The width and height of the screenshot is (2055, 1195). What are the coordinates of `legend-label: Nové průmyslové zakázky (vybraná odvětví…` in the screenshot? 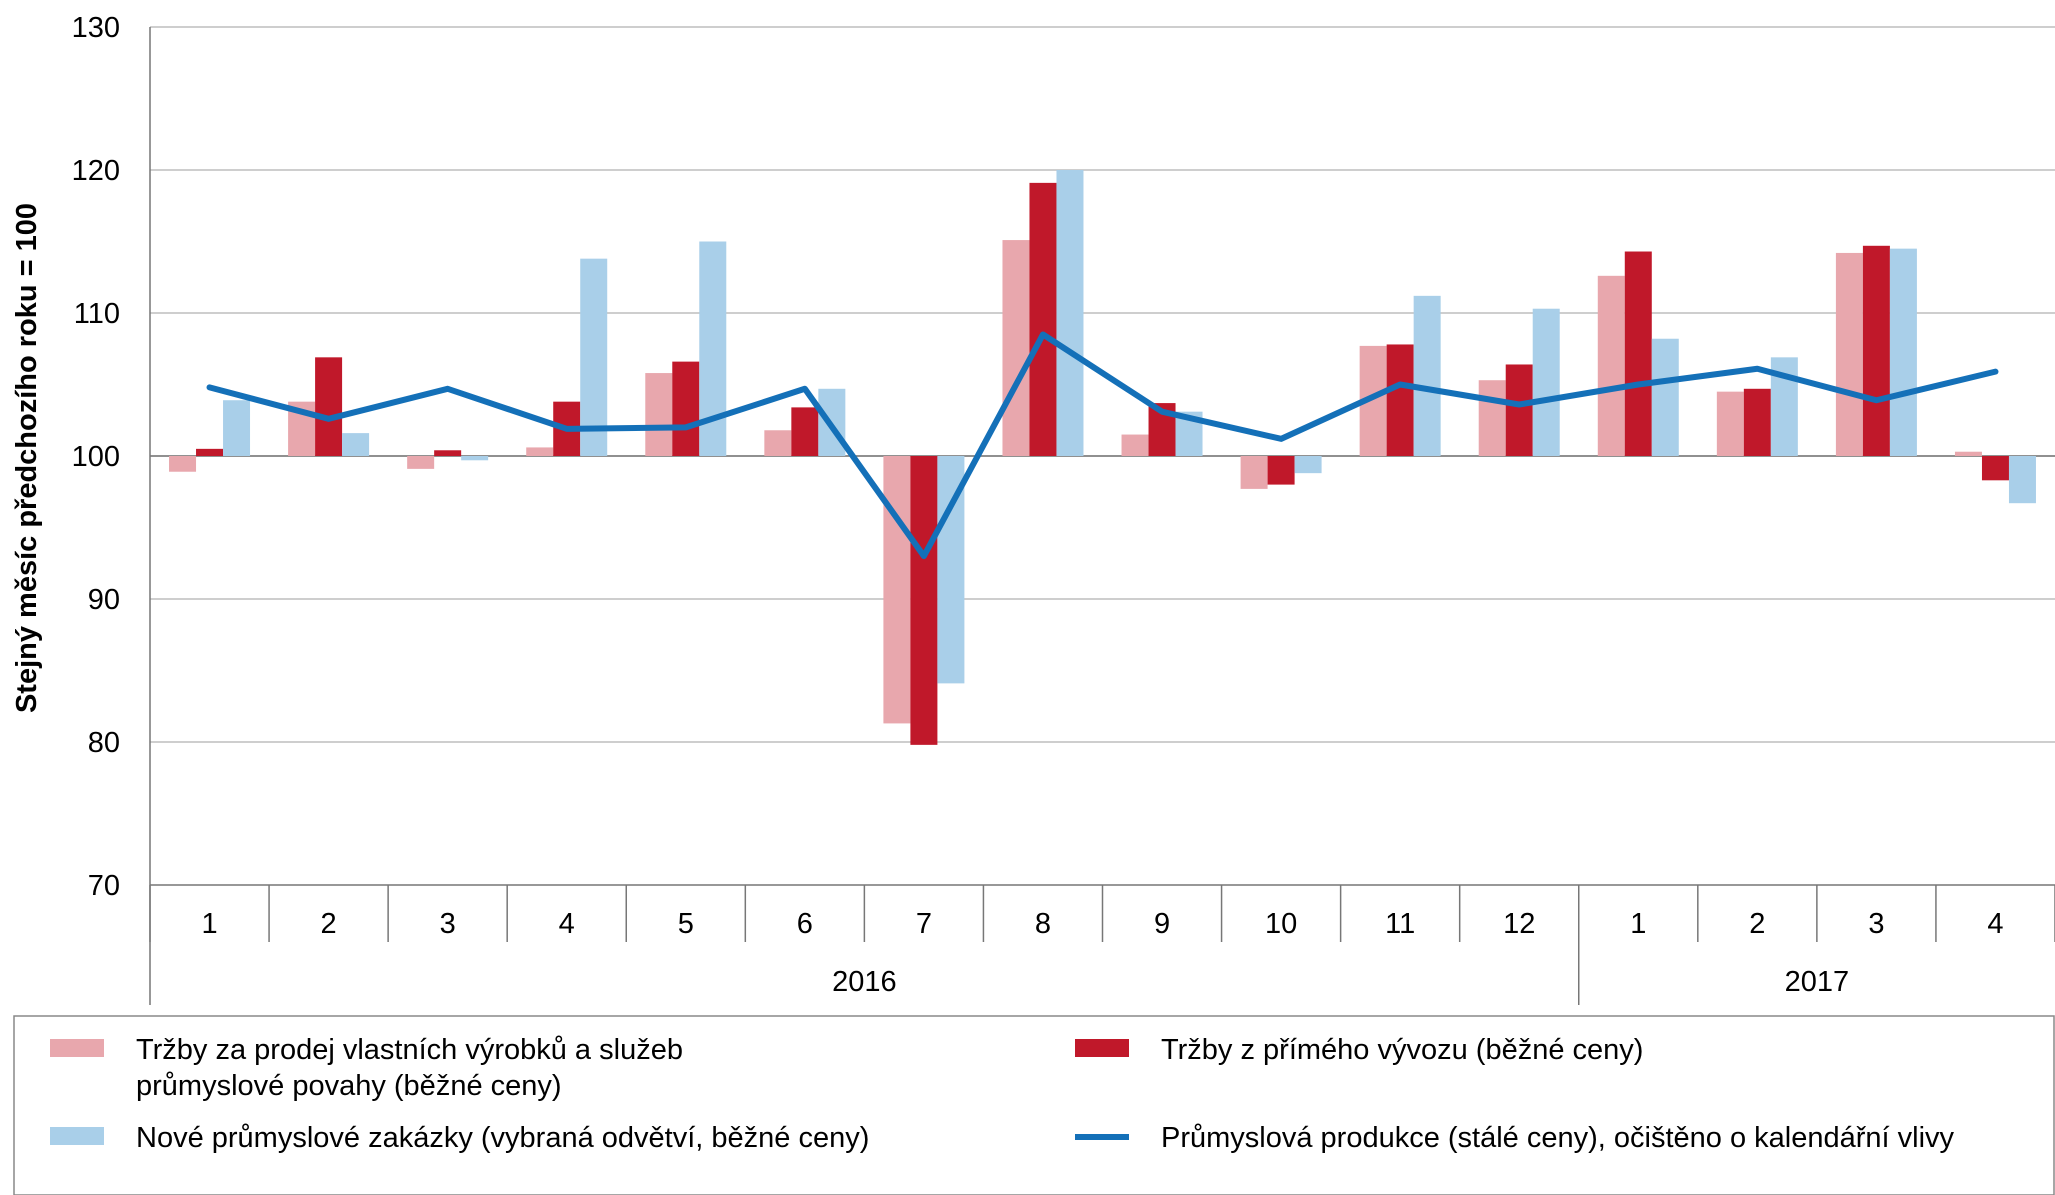 It's located at (502, 1138).